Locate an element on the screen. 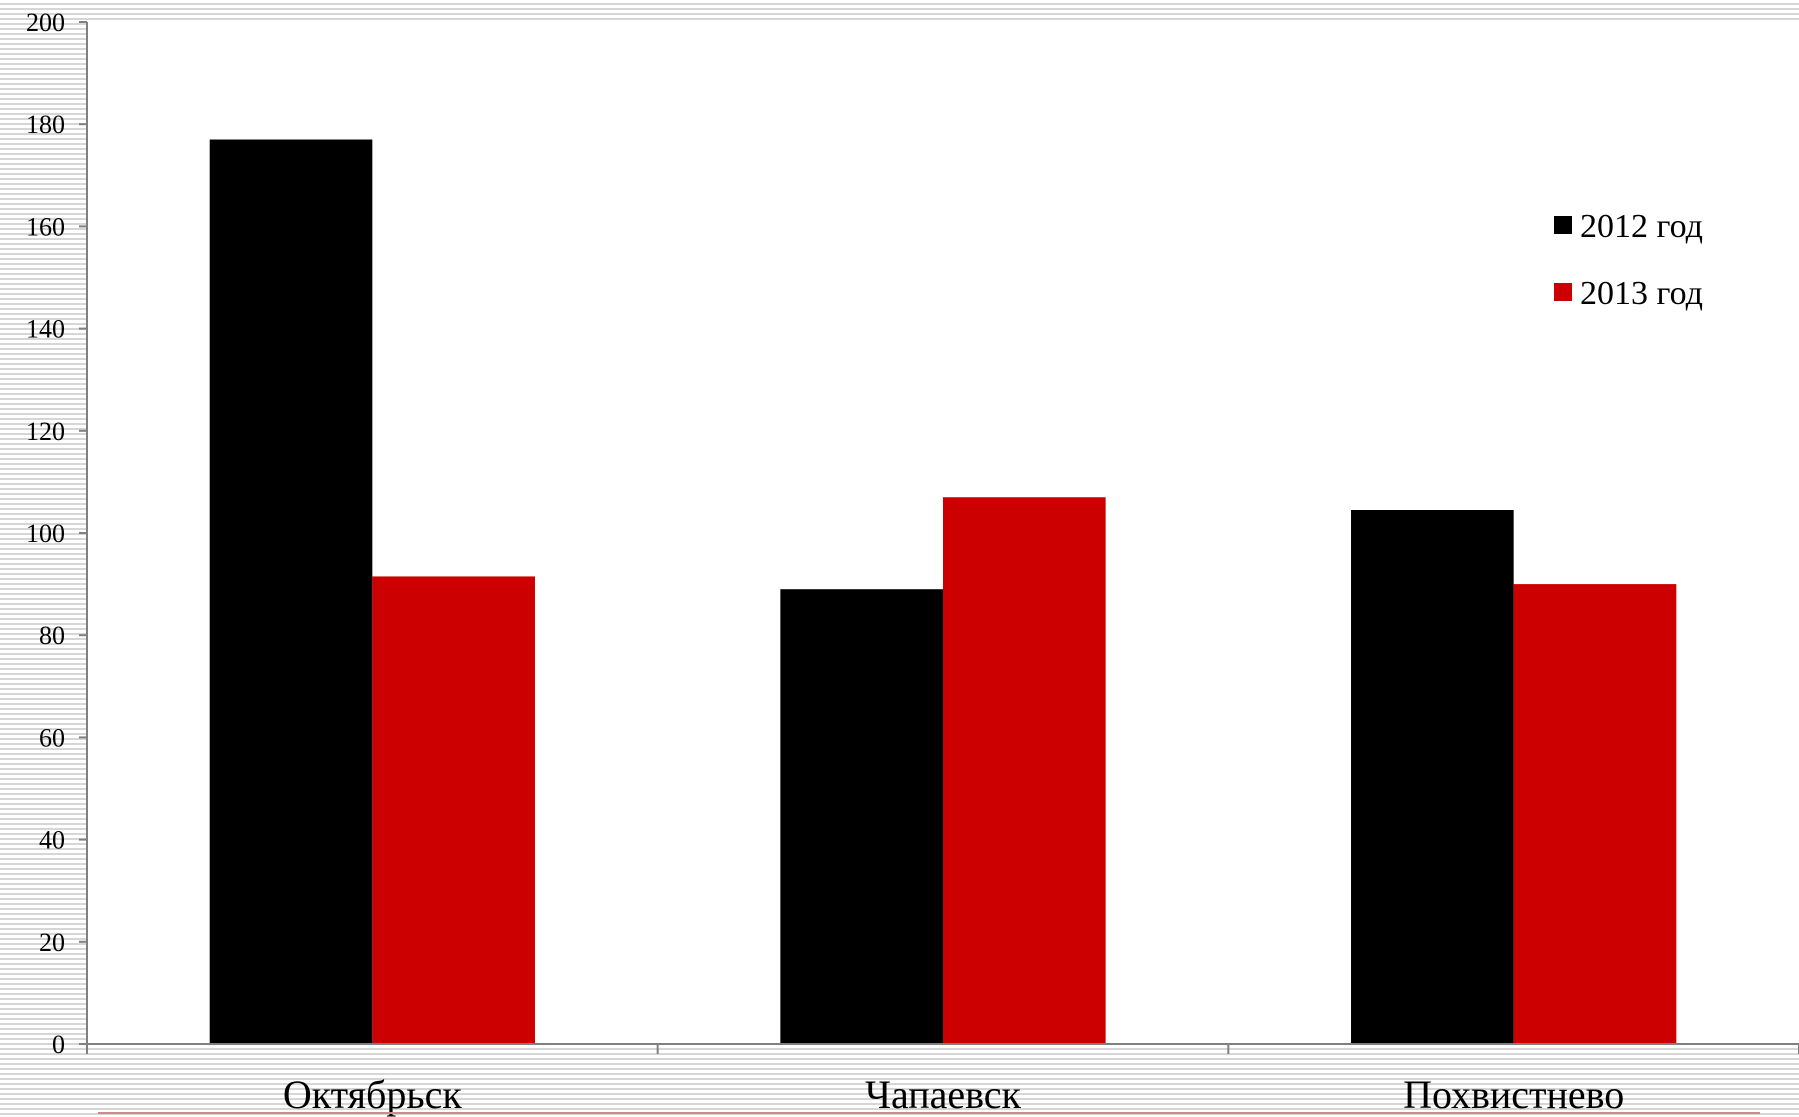  y-tick-label: 140 is located at coordinates (45, 329).